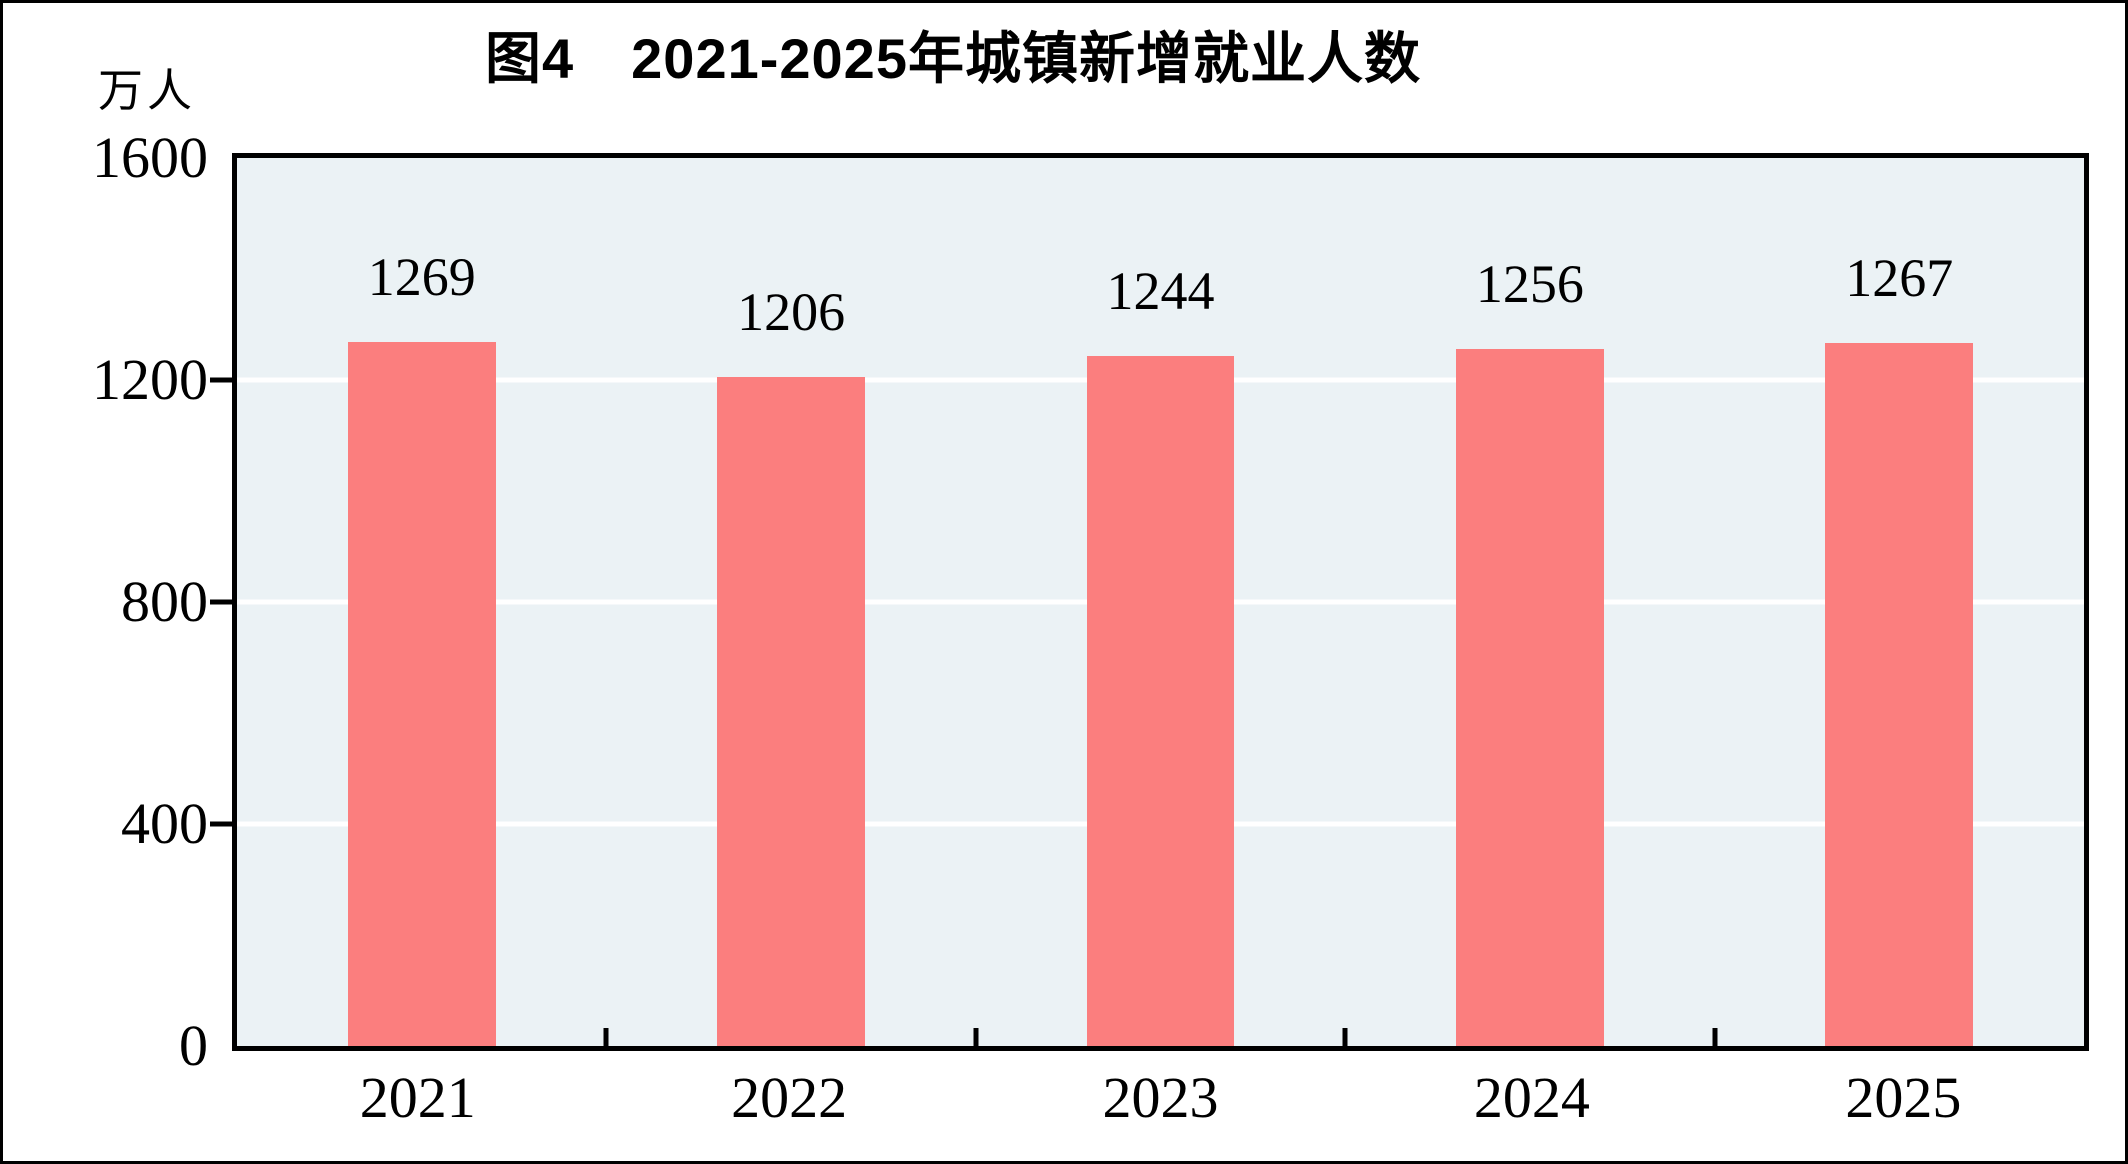  I want to click on x-axis-label-2023: 2023, so click(1160, 1097).